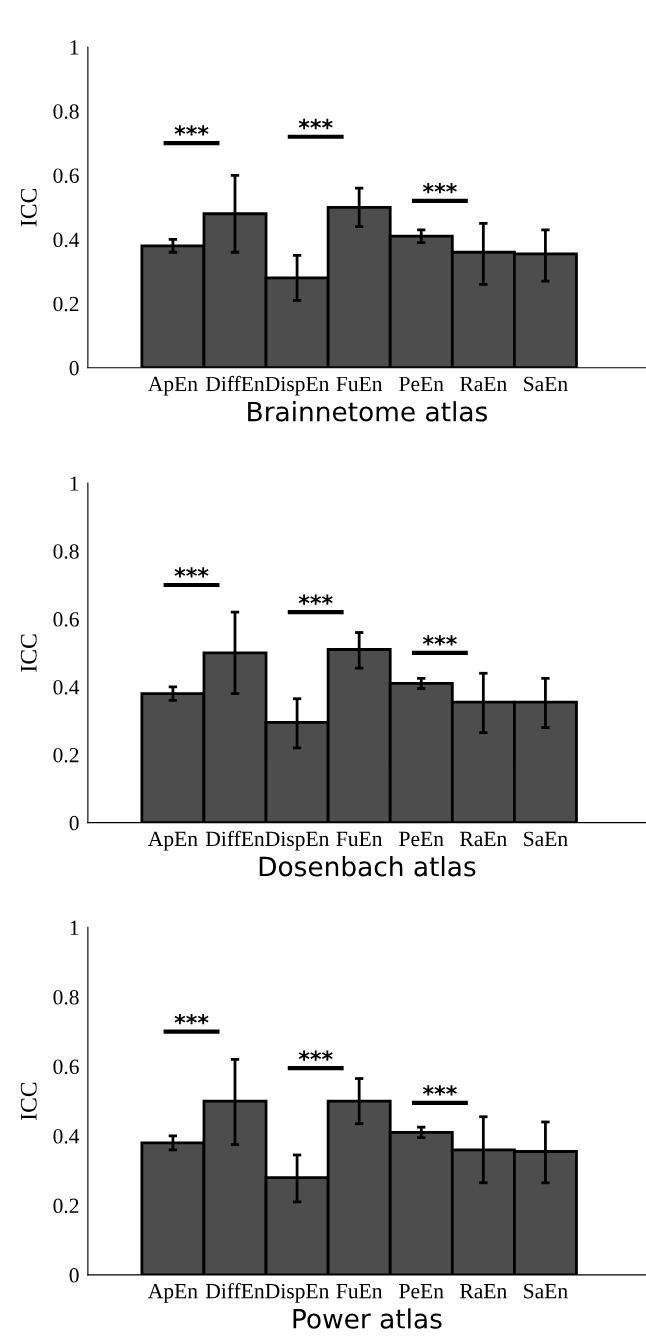  What do you see at coordinates (367, 1318) in the screenshot?
I see `x-axis-title: Power atlas` at bounding box center [367, 1318].